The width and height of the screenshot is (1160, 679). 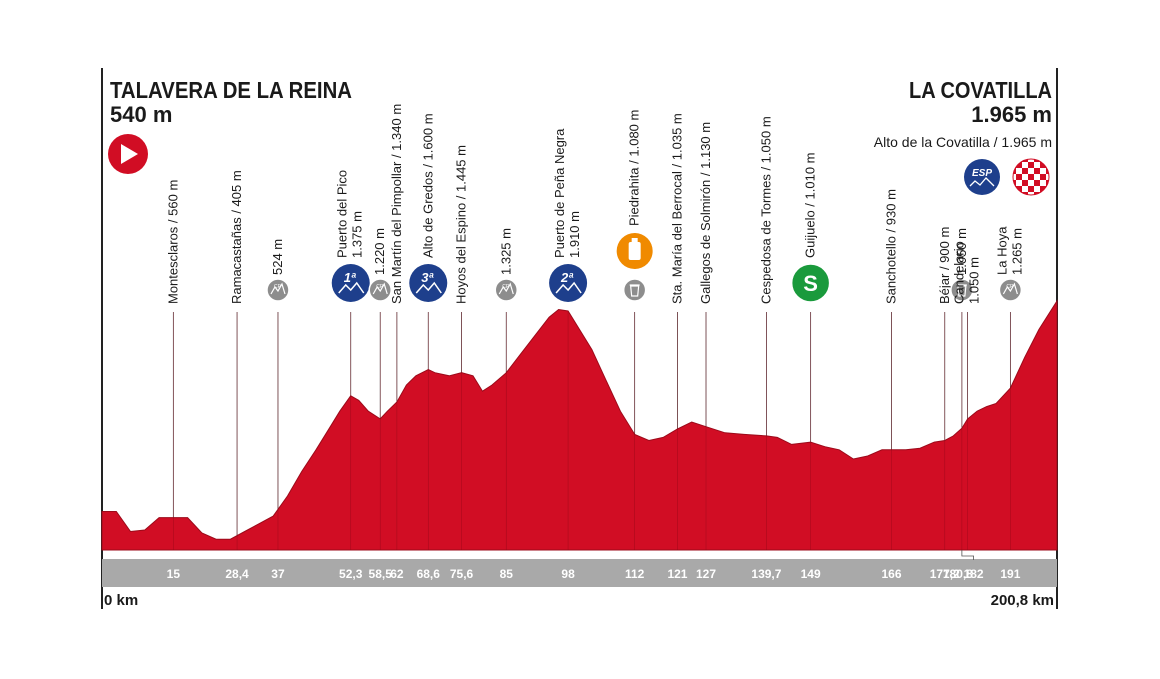 What do you see at coordinates (121, 600) in the screenshot?
I see `start-km-label: 0 km` at bounding box center [121, 600].